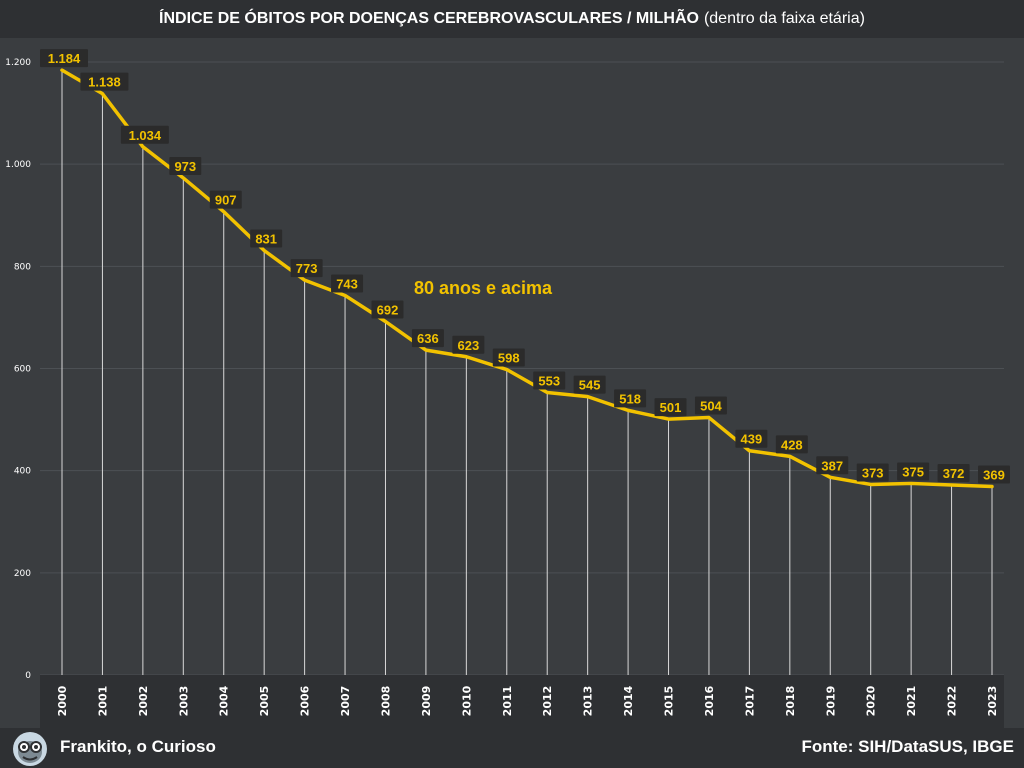 The height and width of the screenshot is (768, 1024). What do you see at coordinates (522, 701) in the screenshot?
I see `x-axis-band` at bounding box center [522, 701].